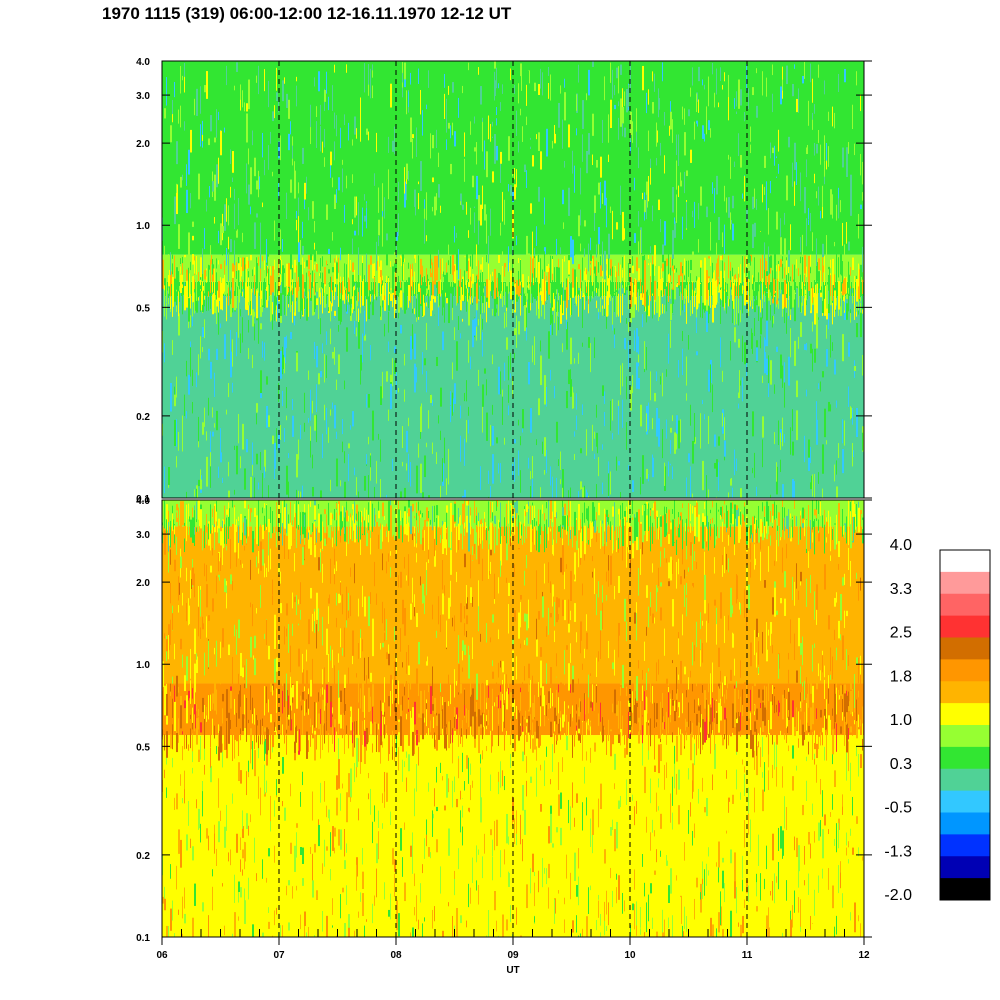 The height and width of the screenshot is (1000, 1000). I want to click on colorbar-frame, so click(965, 725).